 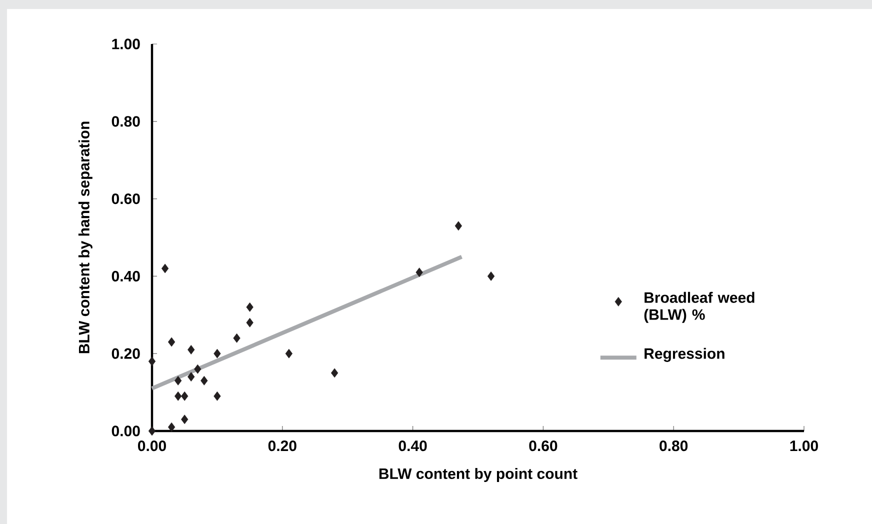 What do you see at coordinates (804, 446) in the screenshot?
I see `x-tick-label: 1.00` at bounding box center [804, 446].